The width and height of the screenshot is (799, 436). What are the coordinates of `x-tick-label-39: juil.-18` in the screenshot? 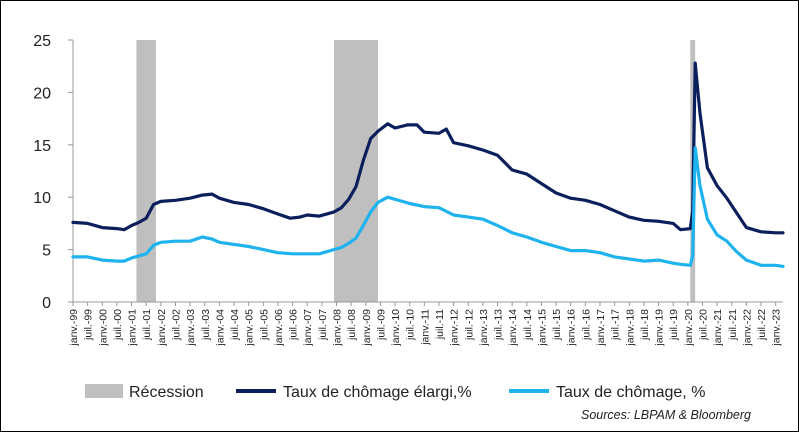 It's located at (645, 325).